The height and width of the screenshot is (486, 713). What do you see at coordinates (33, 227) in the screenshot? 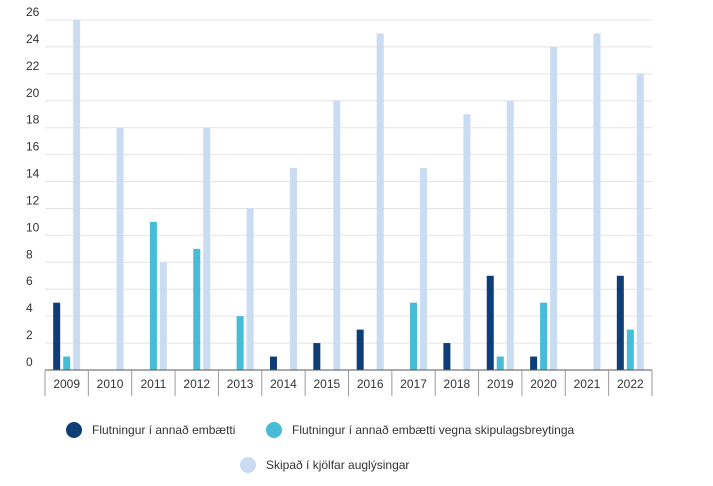
I see `y-tick-label: 10` at bounding box center [33, 227].